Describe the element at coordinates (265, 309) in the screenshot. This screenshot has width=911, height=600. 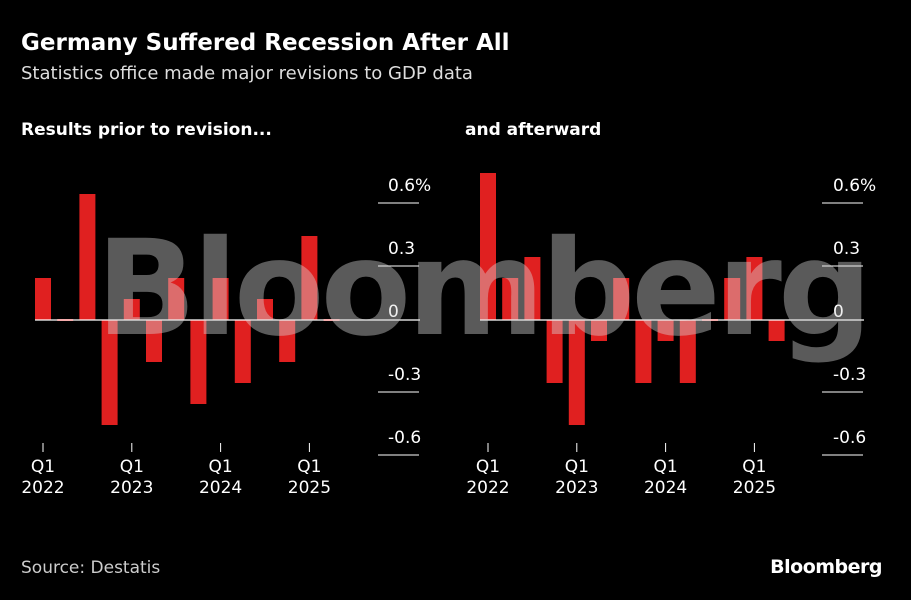
I see `bar-q3-2024` at that location.